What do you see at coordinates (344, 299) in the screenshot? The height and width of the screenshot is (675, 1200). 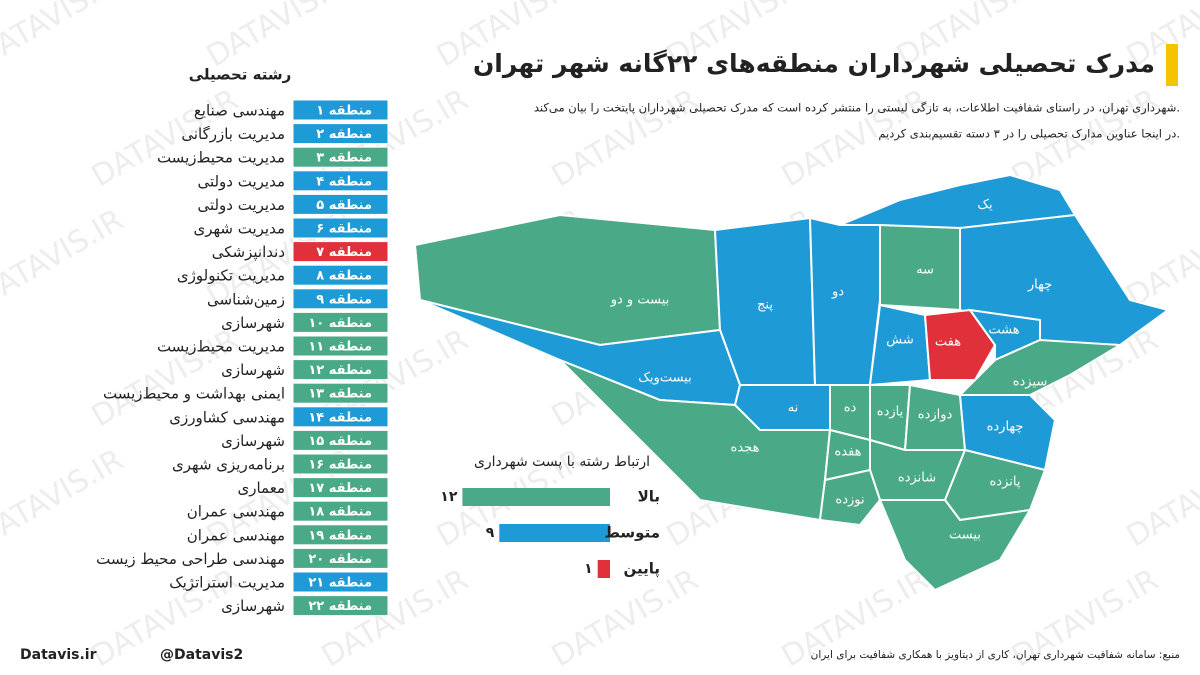 I see `region-label: منطقه ۹` at bounding box center [344, 299].